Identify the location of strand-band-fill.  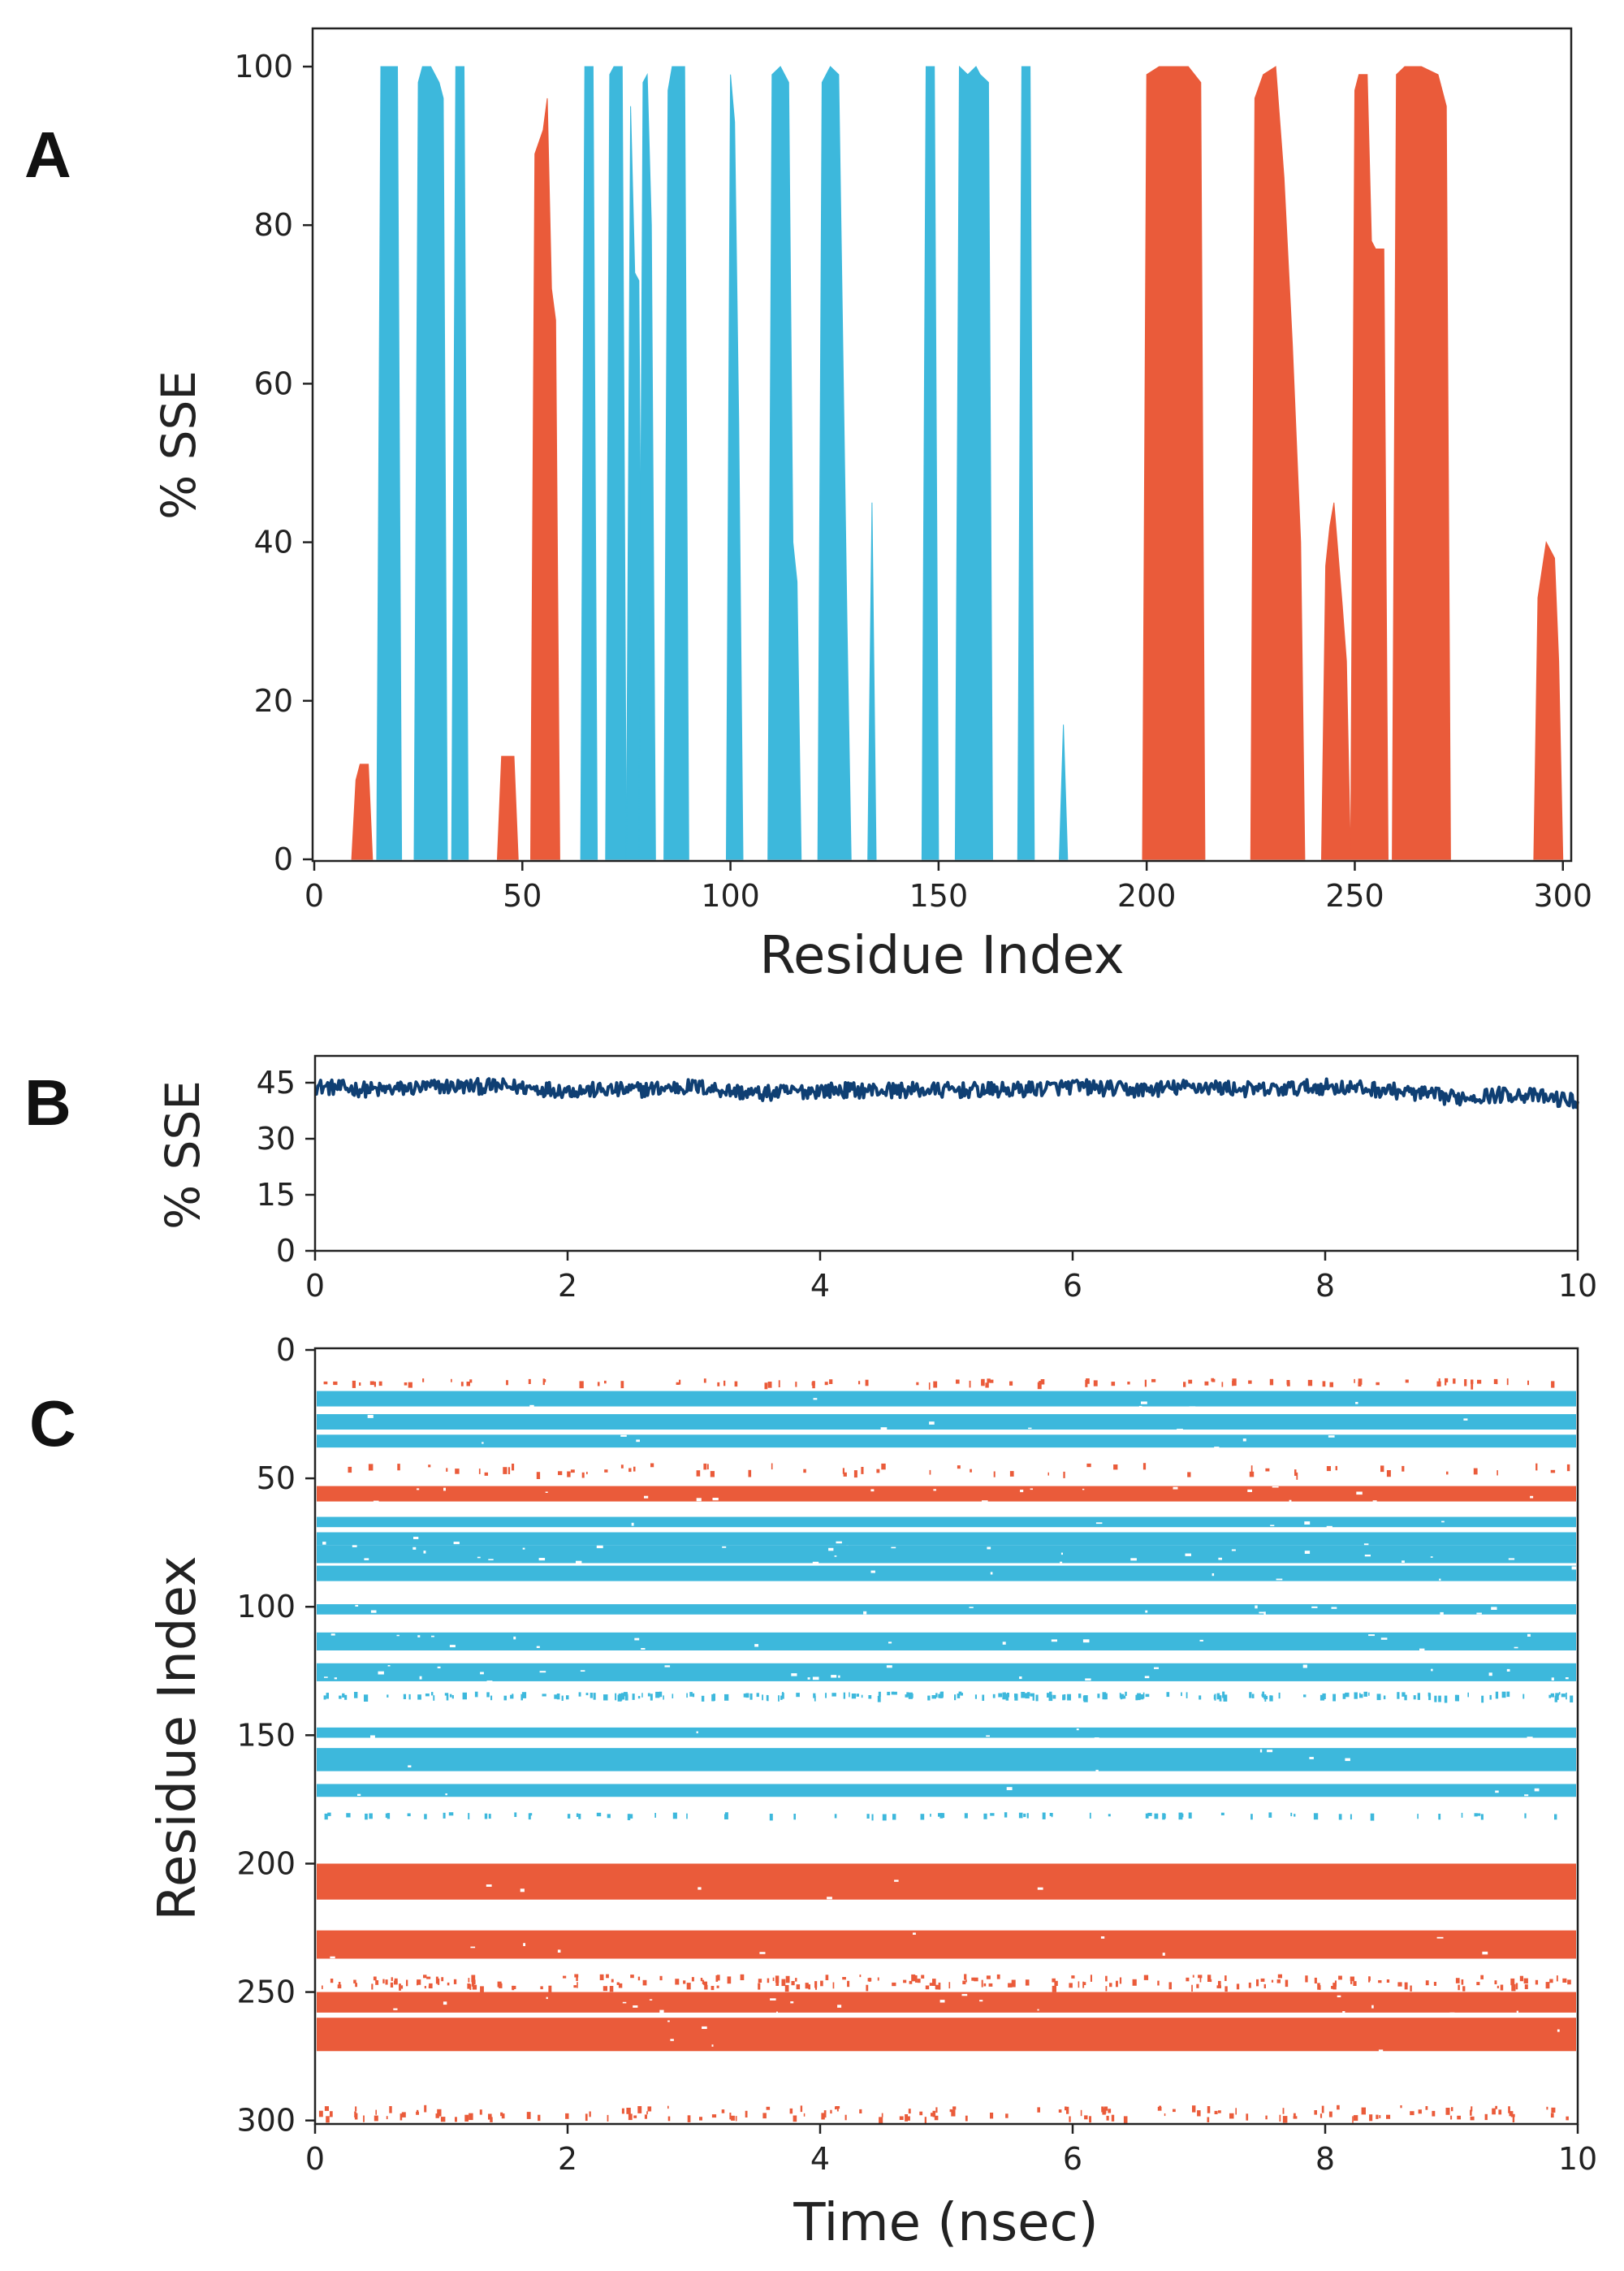
(947, 1573).